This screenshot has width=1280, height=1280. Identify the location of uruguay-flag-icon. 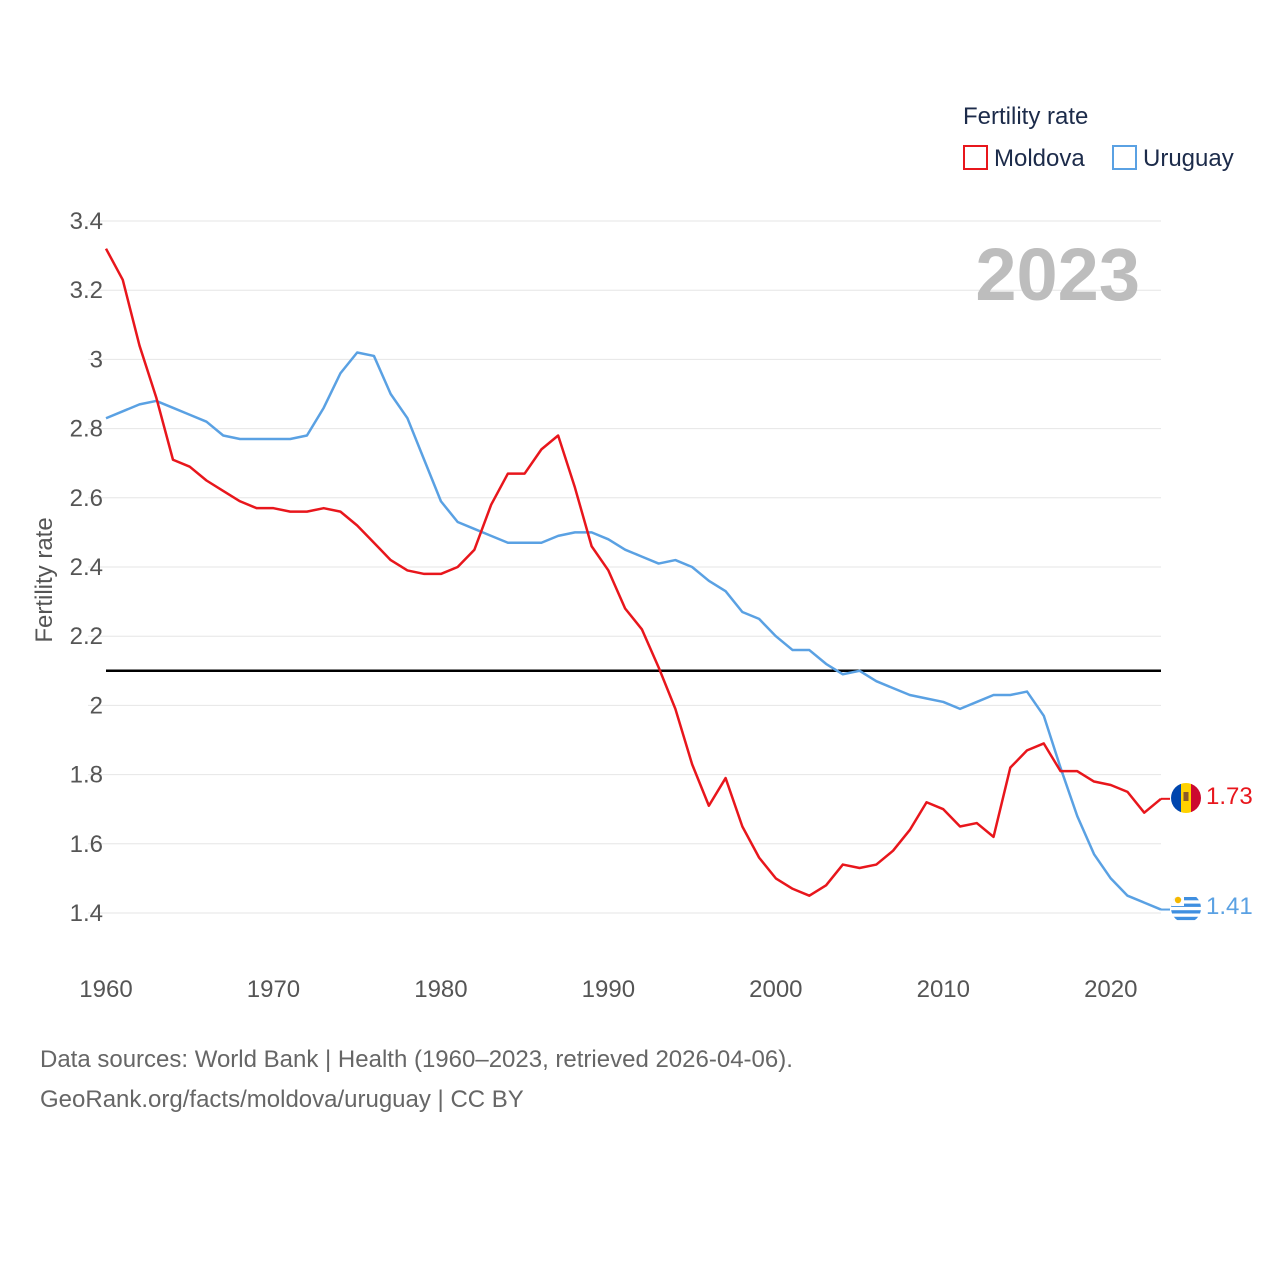
(1186, 908).